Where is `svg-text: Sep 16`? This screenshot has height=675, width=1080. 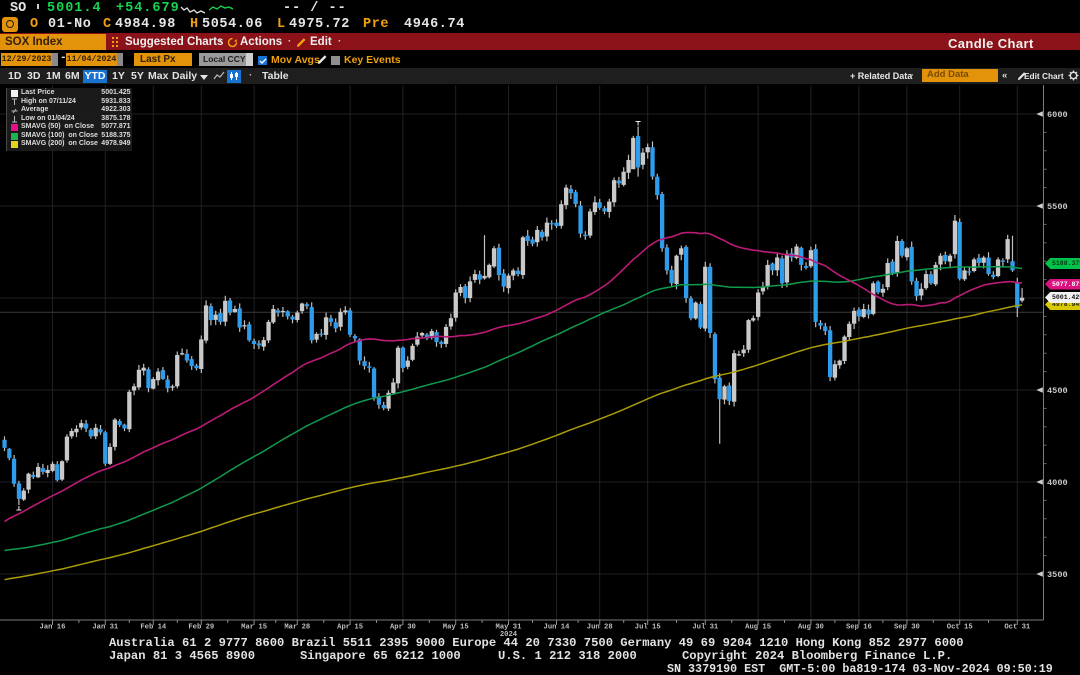 svg-text: Sep 16 is located at coordinates (859, 628).